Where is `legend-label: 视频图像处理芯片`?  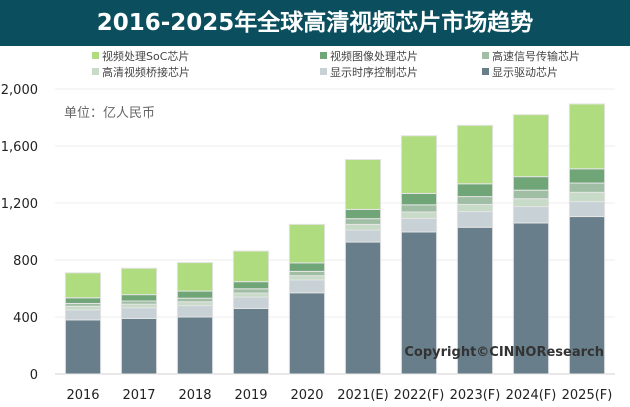
legend-label: 视频图像处理芯片 is located at coordinates (374, 56).